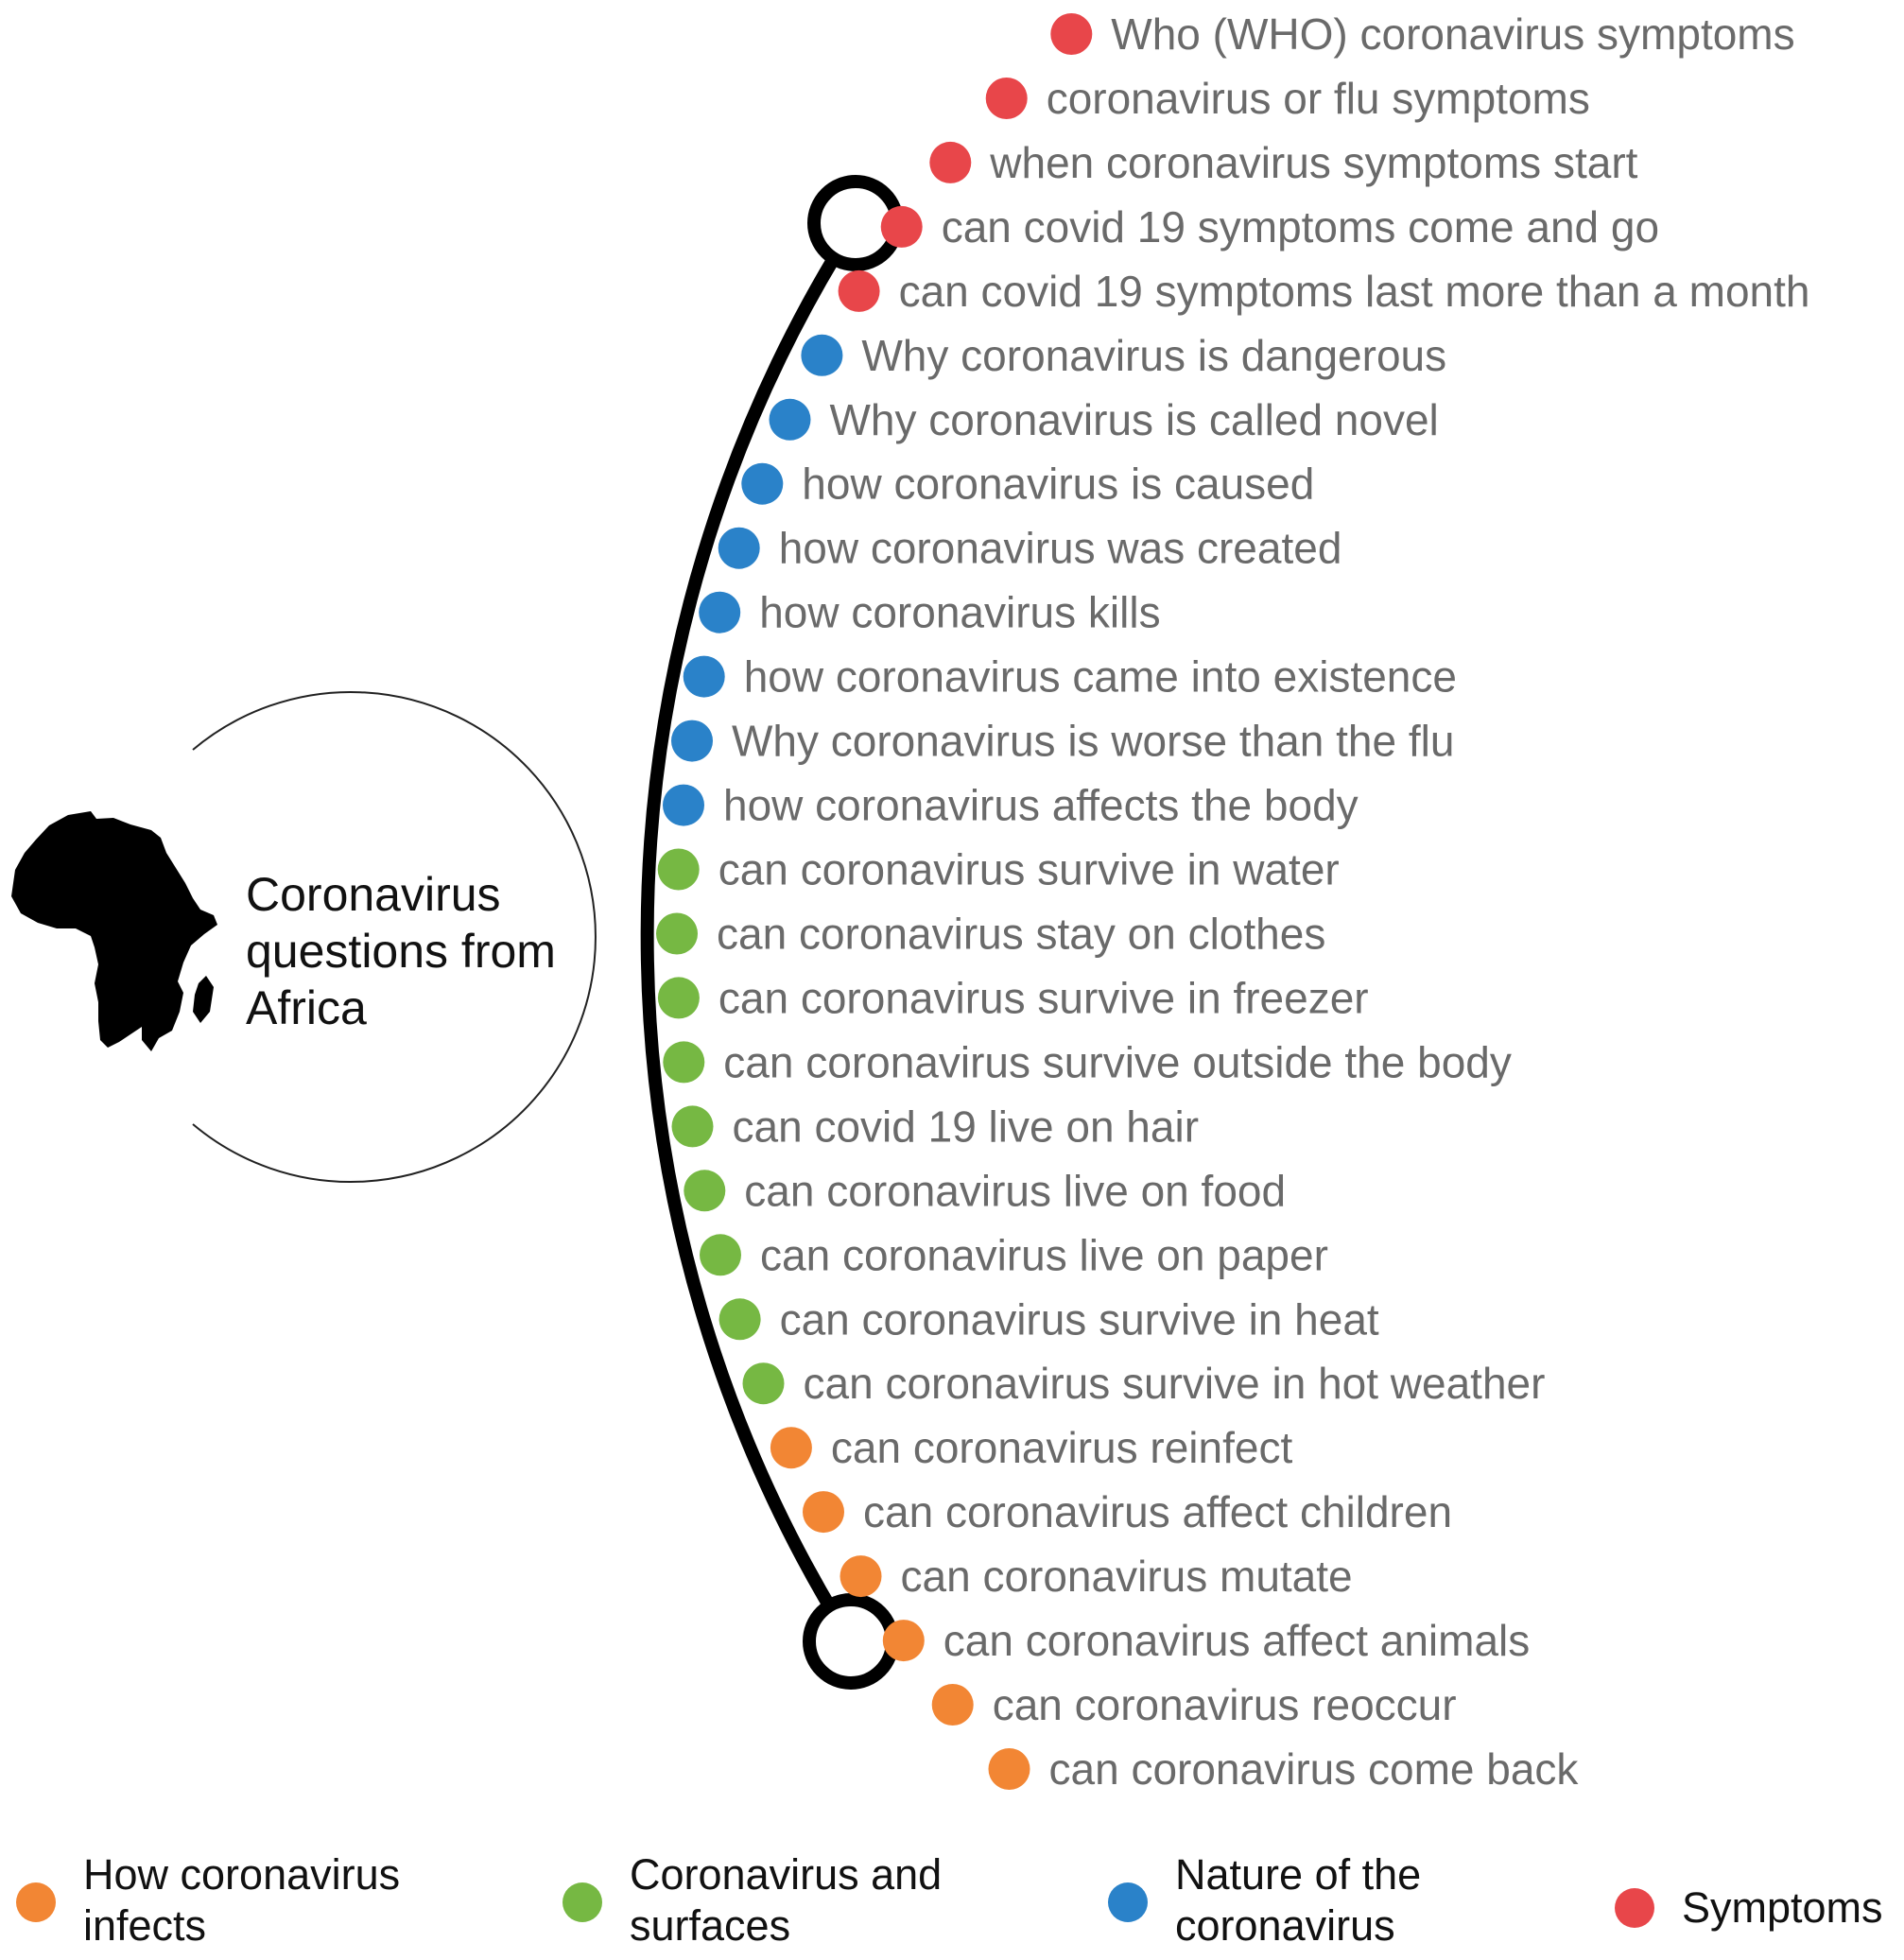 This screenshot has width=1904, height=1960. What do you see at coordinates (1058, 485) in the screenshot?
I see `question-label: how coronavirus is caused` at bounding box center [1058, 485].